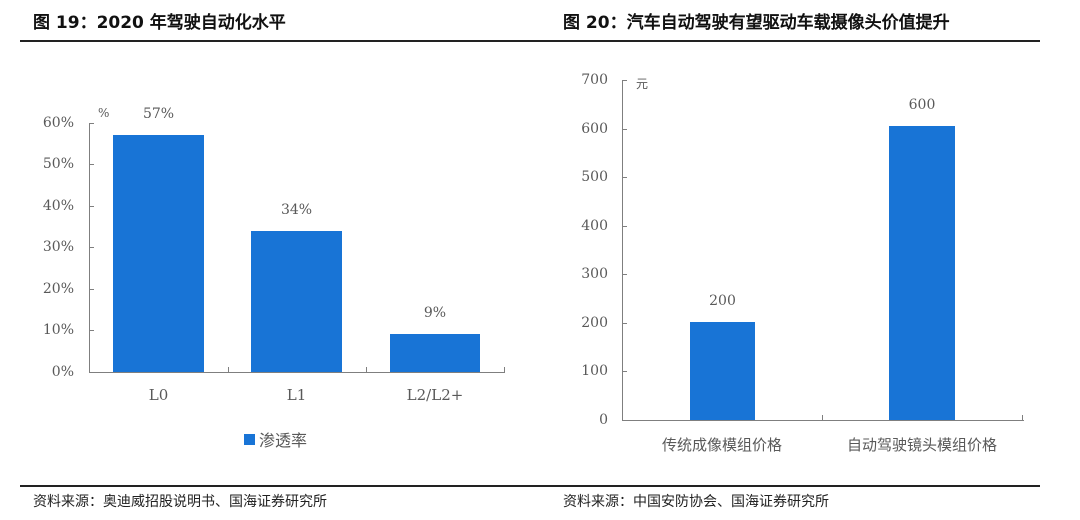  I want to click on data-label: 57%, so click(158, 114).